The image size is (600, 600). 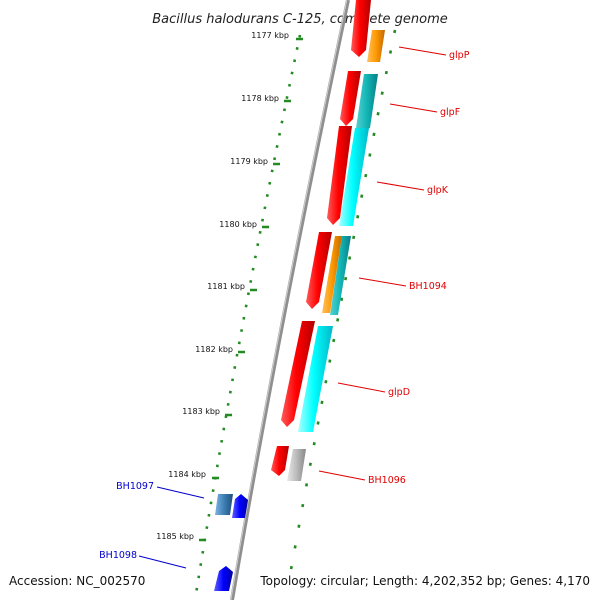 What do you see at coordinates (450, 112) in the screenshot?
I see `gene-label-glpF: glpF` at bounding box center [450, 112].